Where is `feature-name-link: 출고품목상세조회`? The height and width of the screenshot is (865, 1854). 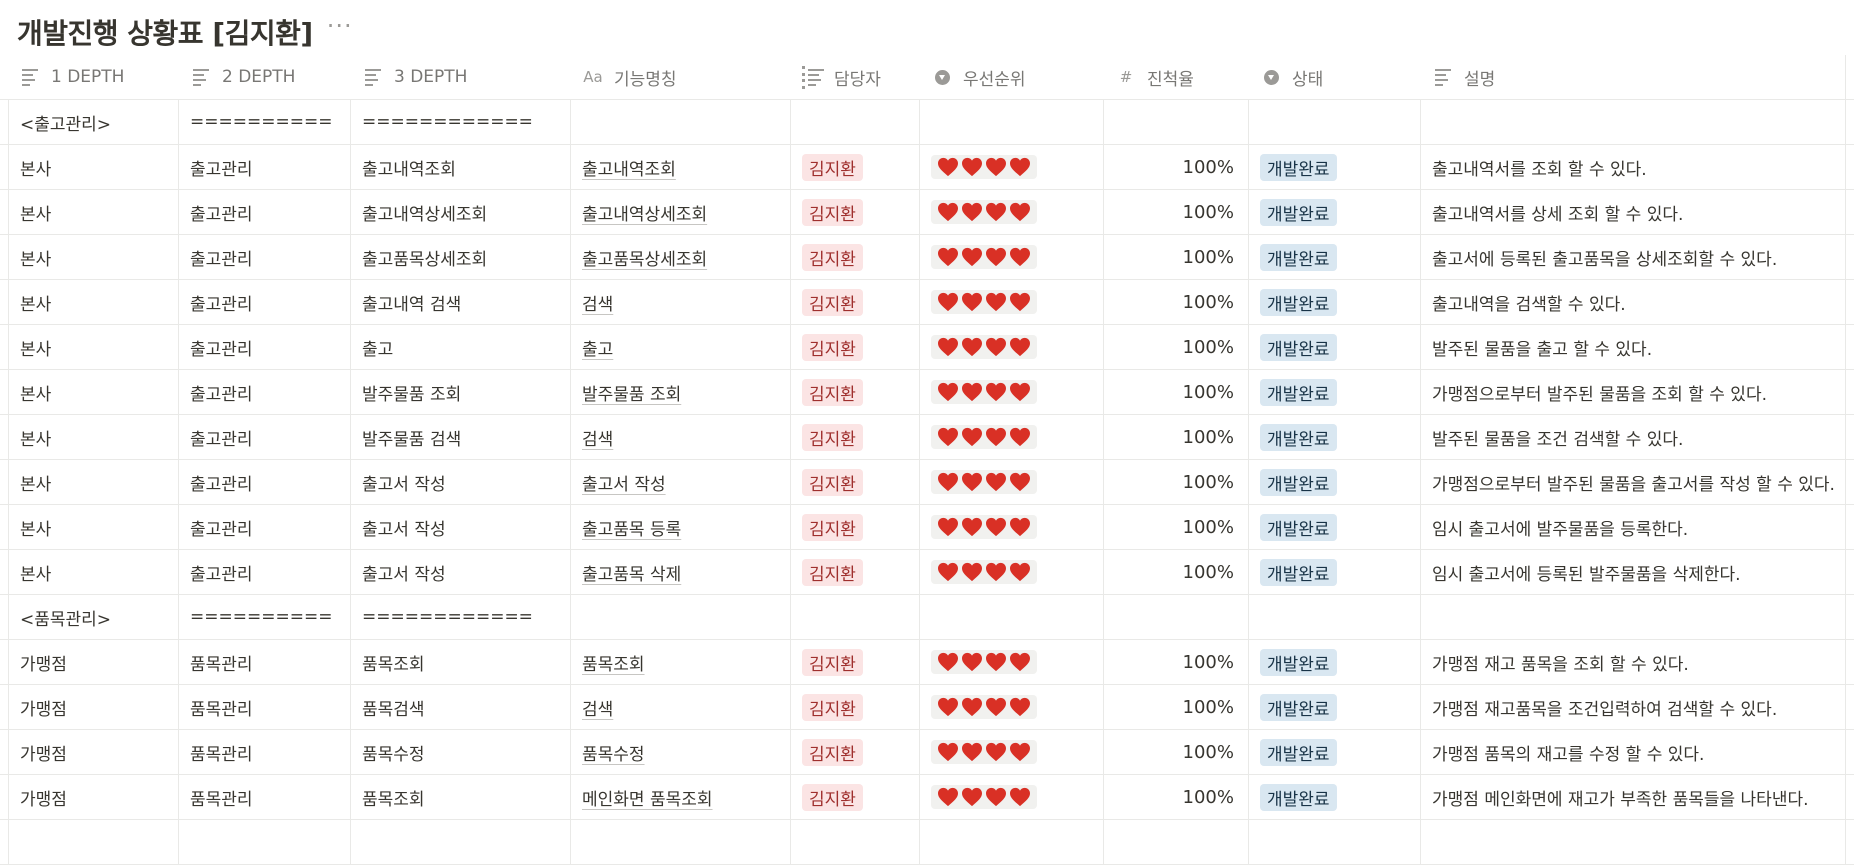
feature-name-link: 출고품목상세조회 is located at coordinates (645, 259).